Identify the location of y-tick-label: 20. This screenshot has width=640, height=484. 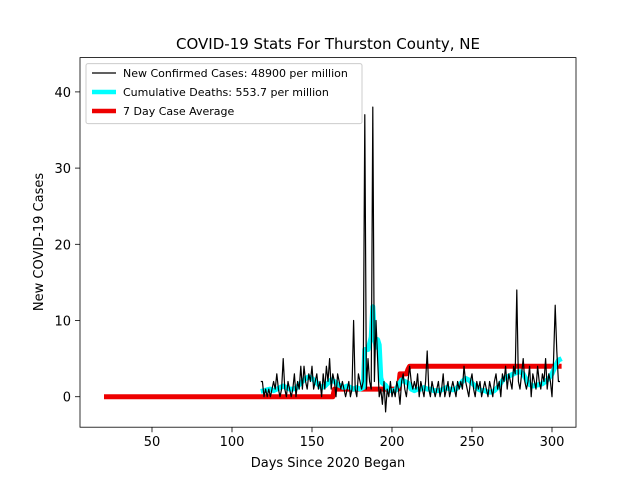
(62, 245).